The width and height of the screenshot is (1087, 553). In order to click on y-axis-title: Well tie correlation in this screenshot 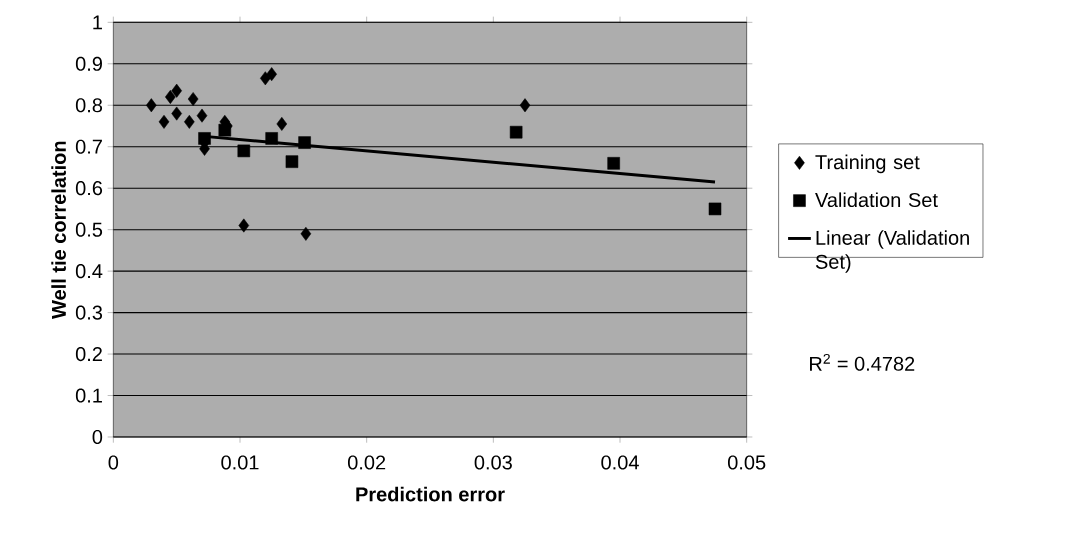, I will do `click(58, 230)`.